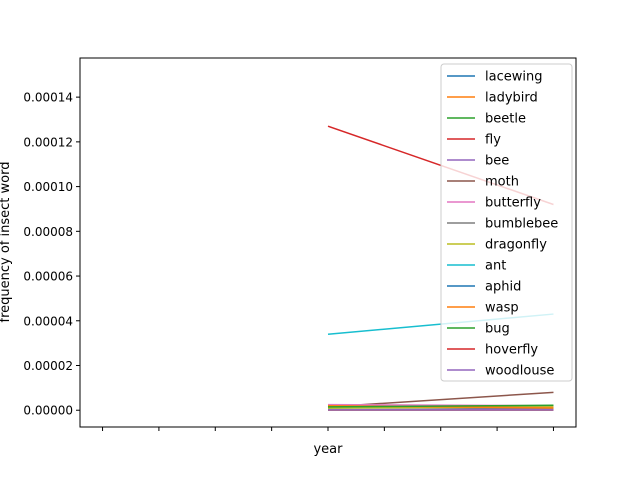  Describe the element at coordinates (440, 406) in the screenshot. I see `series-line-bug` at that location.